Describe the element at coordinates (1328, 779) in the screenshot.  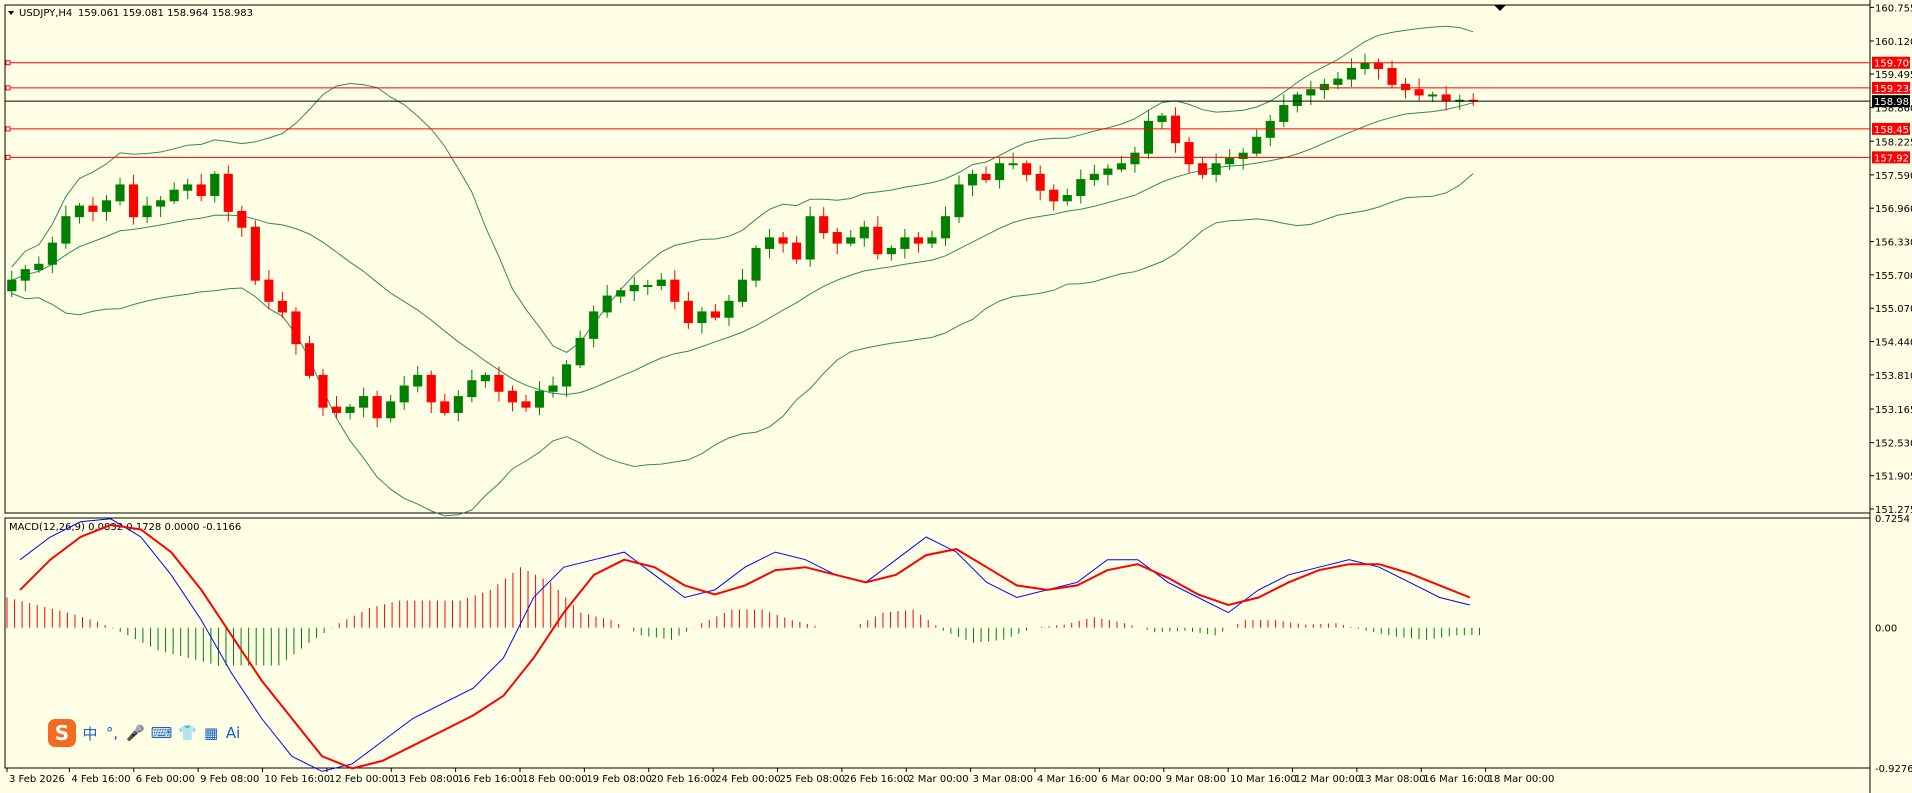
I see `time-tick-label: 12 Mar 00:00` at that location.